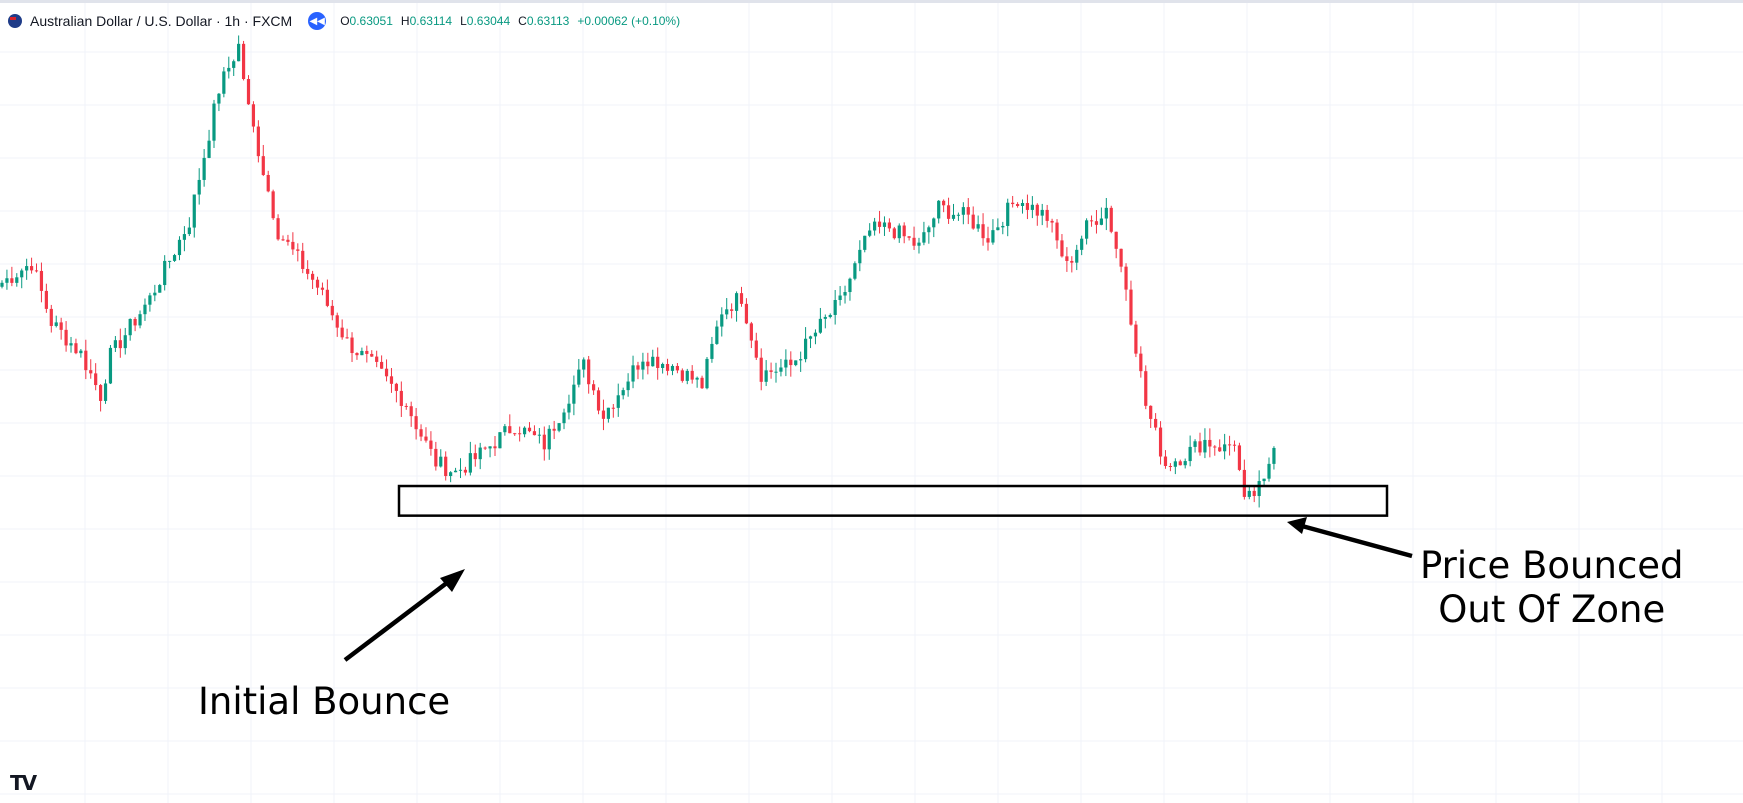  What do you see at coordinates (485, 21) in the screenshot?
I see `ohlc-low: L0.63044` at bounding box center [485, 21].